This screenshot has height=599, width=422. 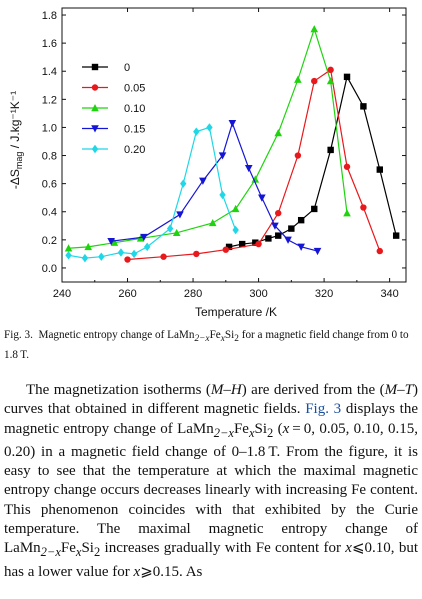 I want to click on series-line, so click(x=312, y=161).